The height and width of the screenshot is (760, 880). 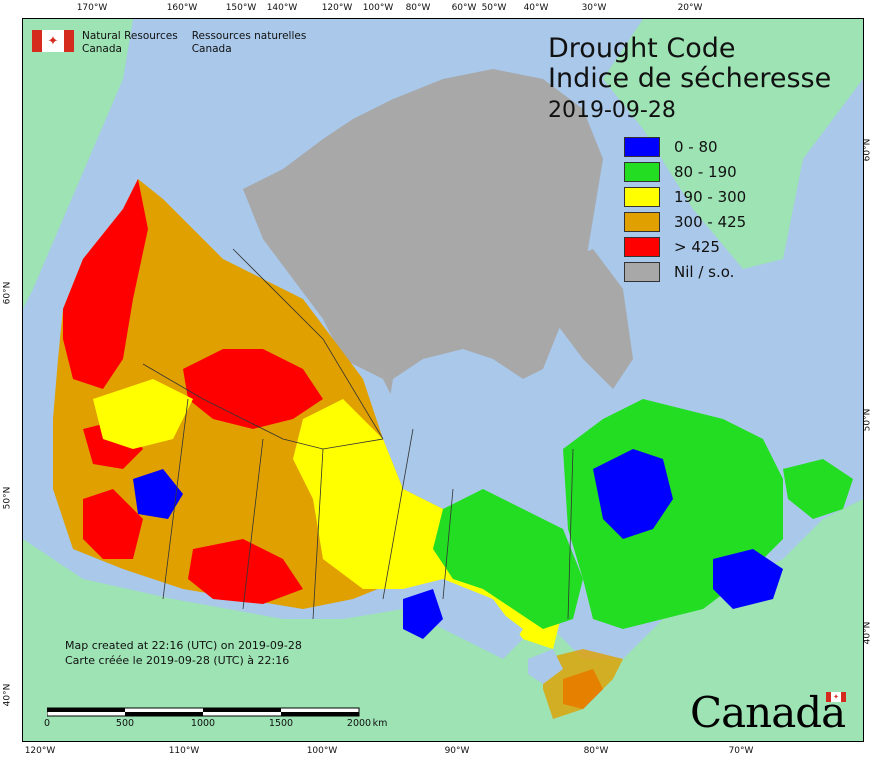 What do you see at coordinates (494, 8) in the screenshot?
I see `top-tick: 50°W` at bounding box center [494, 8].